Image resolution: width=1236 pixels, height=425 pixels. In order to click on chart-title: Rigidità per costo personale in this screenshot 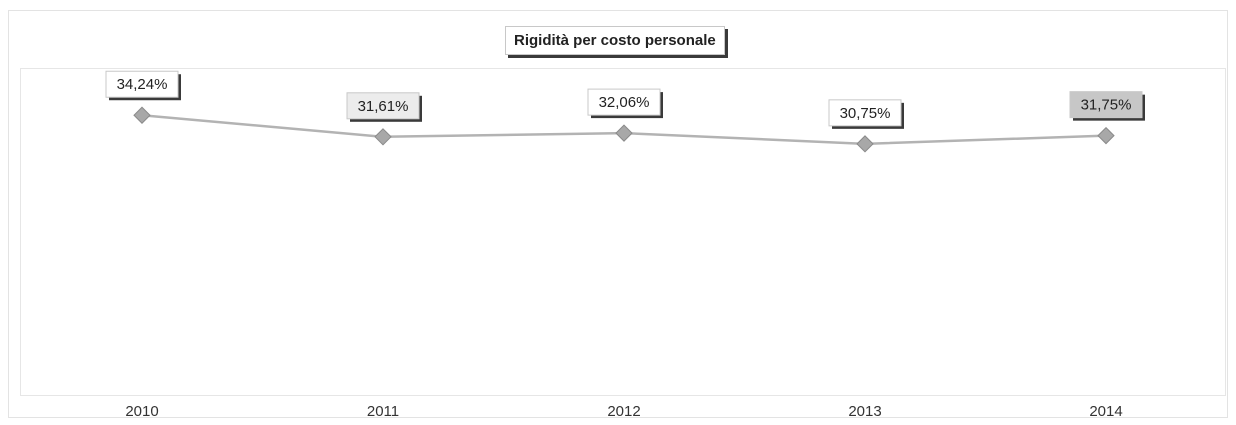, I will do `click(615, 40)`.